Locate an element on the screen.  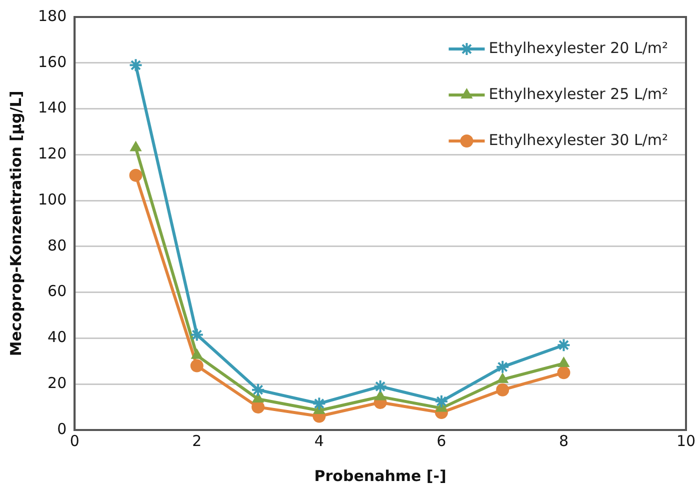
legend-label: Ethylhexylester 25 L/m² is located at coordinates (578, 93).